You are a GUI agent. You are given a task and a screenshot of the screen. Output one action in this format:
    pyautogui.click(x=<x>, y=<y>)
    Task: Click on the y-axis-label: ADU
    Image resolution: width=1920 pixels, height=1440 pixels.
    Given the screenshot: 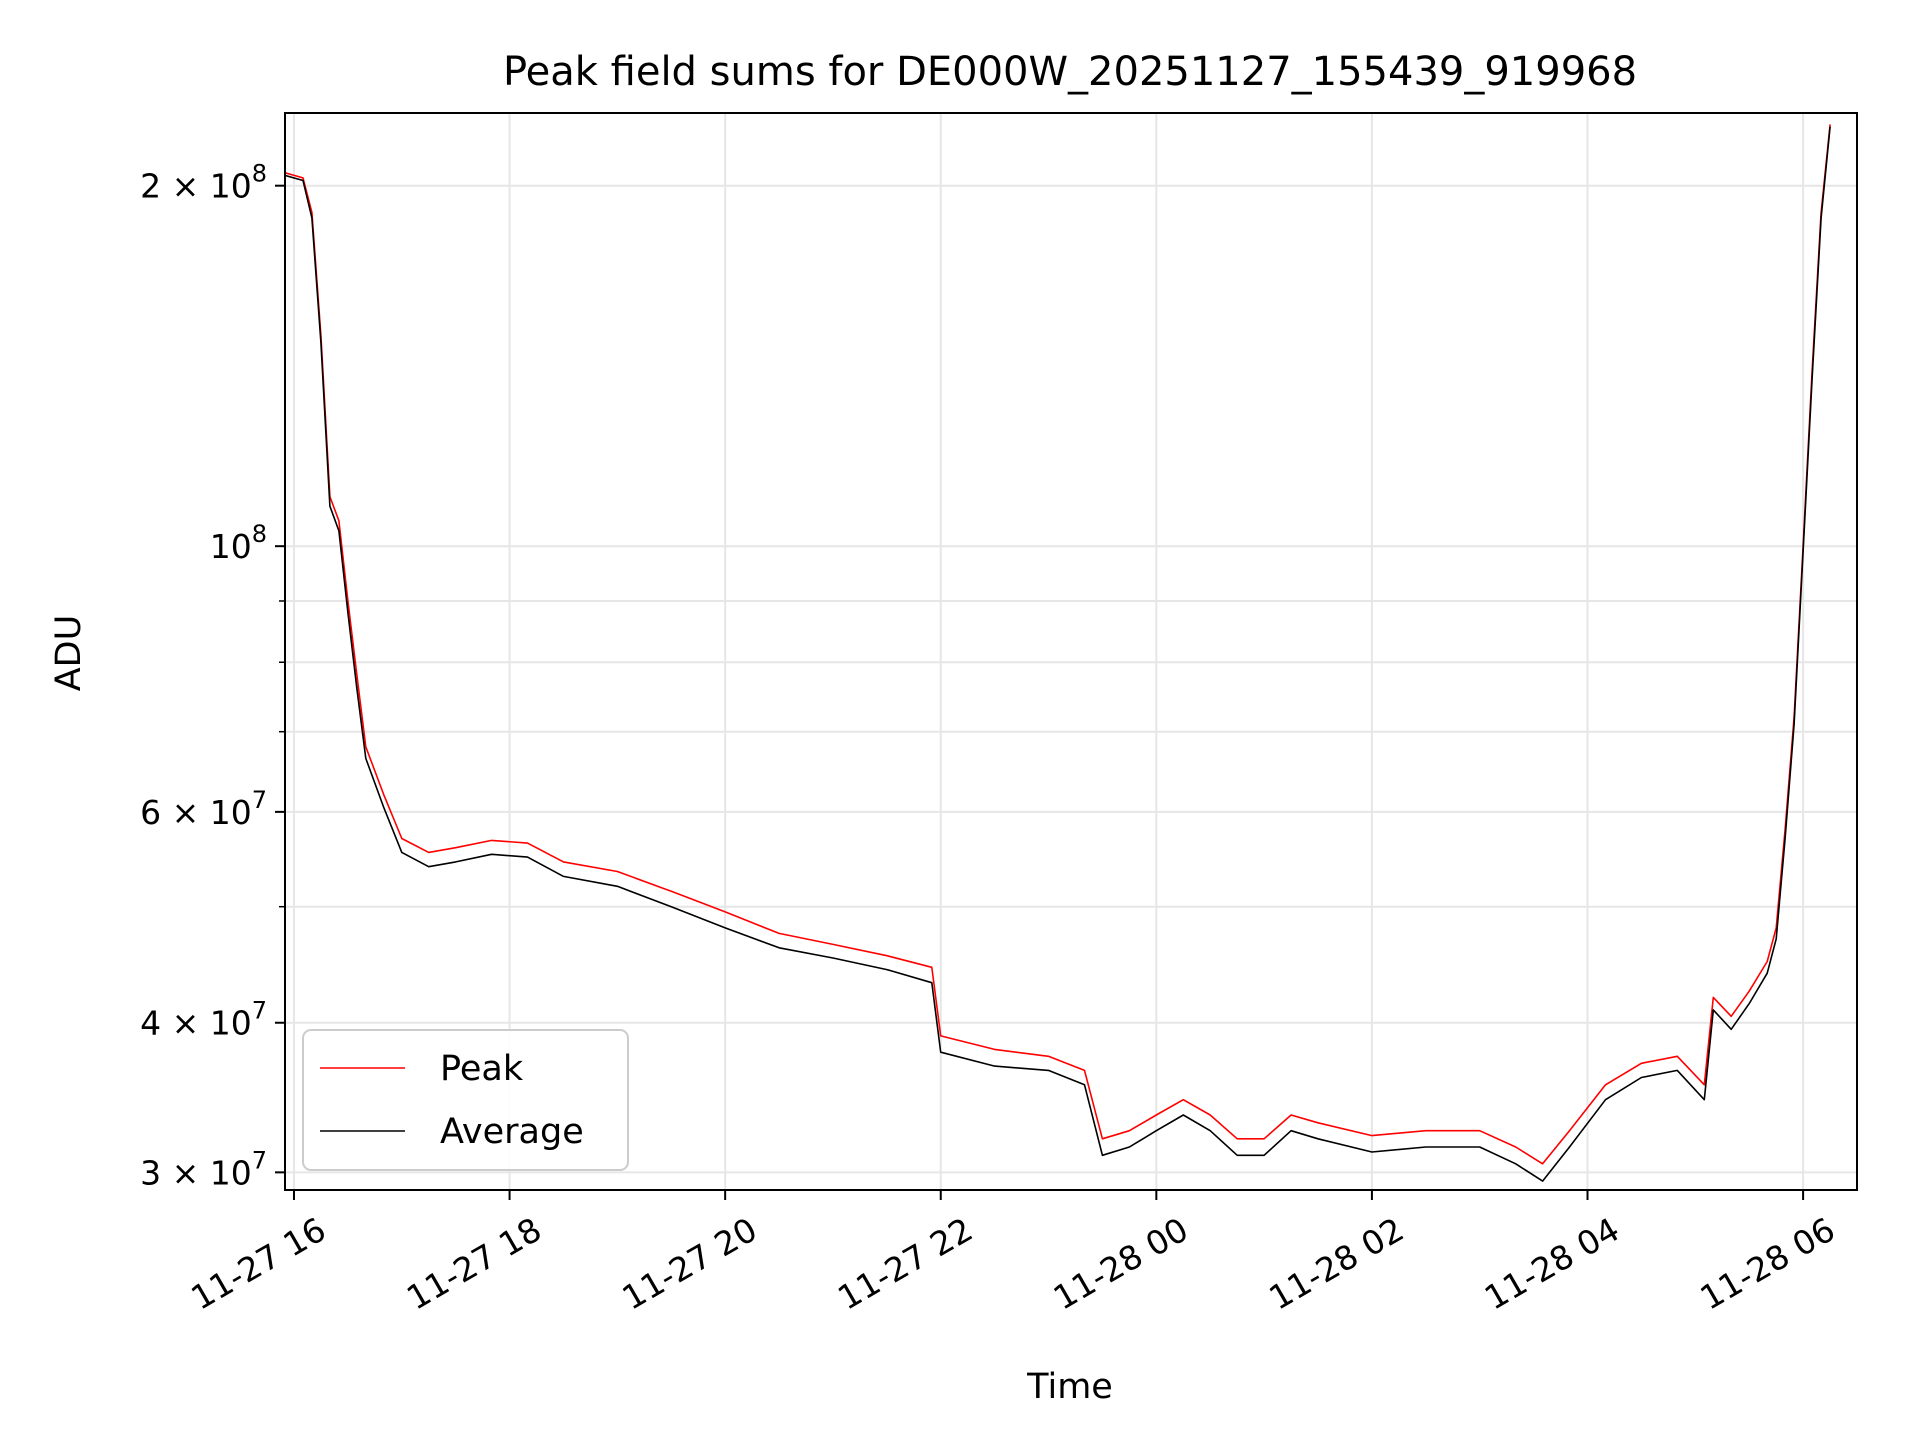 What is the action you would take?
    pyautogui.click(x=69, y=653)
    